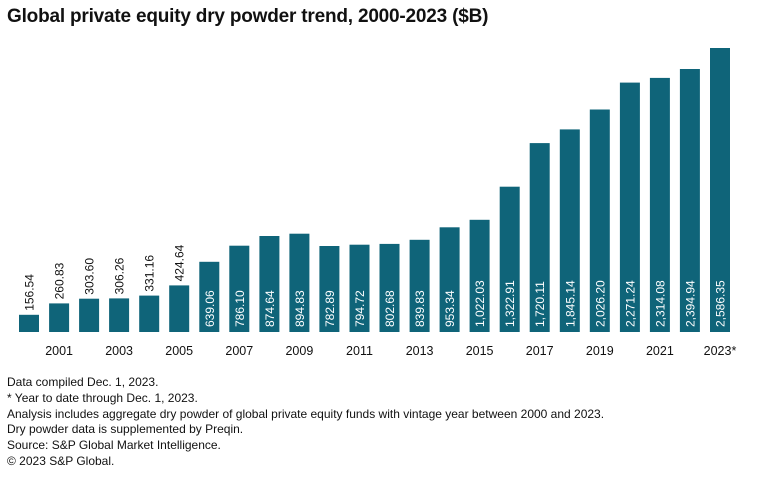 This screenshot has height=499, width=759. Describe the element at coordinates (240, 308) in the screenshot. I see `value-label-2007: 786.10` at that location.